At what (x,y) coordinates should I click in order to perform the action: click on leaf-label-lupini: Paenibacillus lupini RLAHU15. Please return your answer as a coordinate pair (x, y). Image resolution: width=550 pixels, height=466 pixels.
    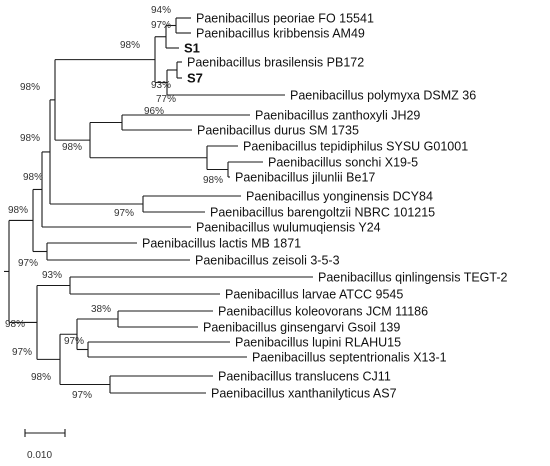
    Looking at the image, I should click on (318, 343).